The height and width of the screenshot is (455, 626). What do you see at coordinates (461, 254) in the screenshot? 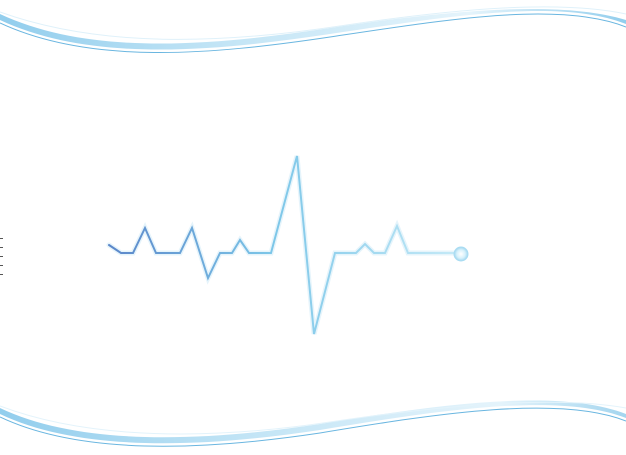
I see `ecg-endpoint-dot` at bounding box center [461, 254].